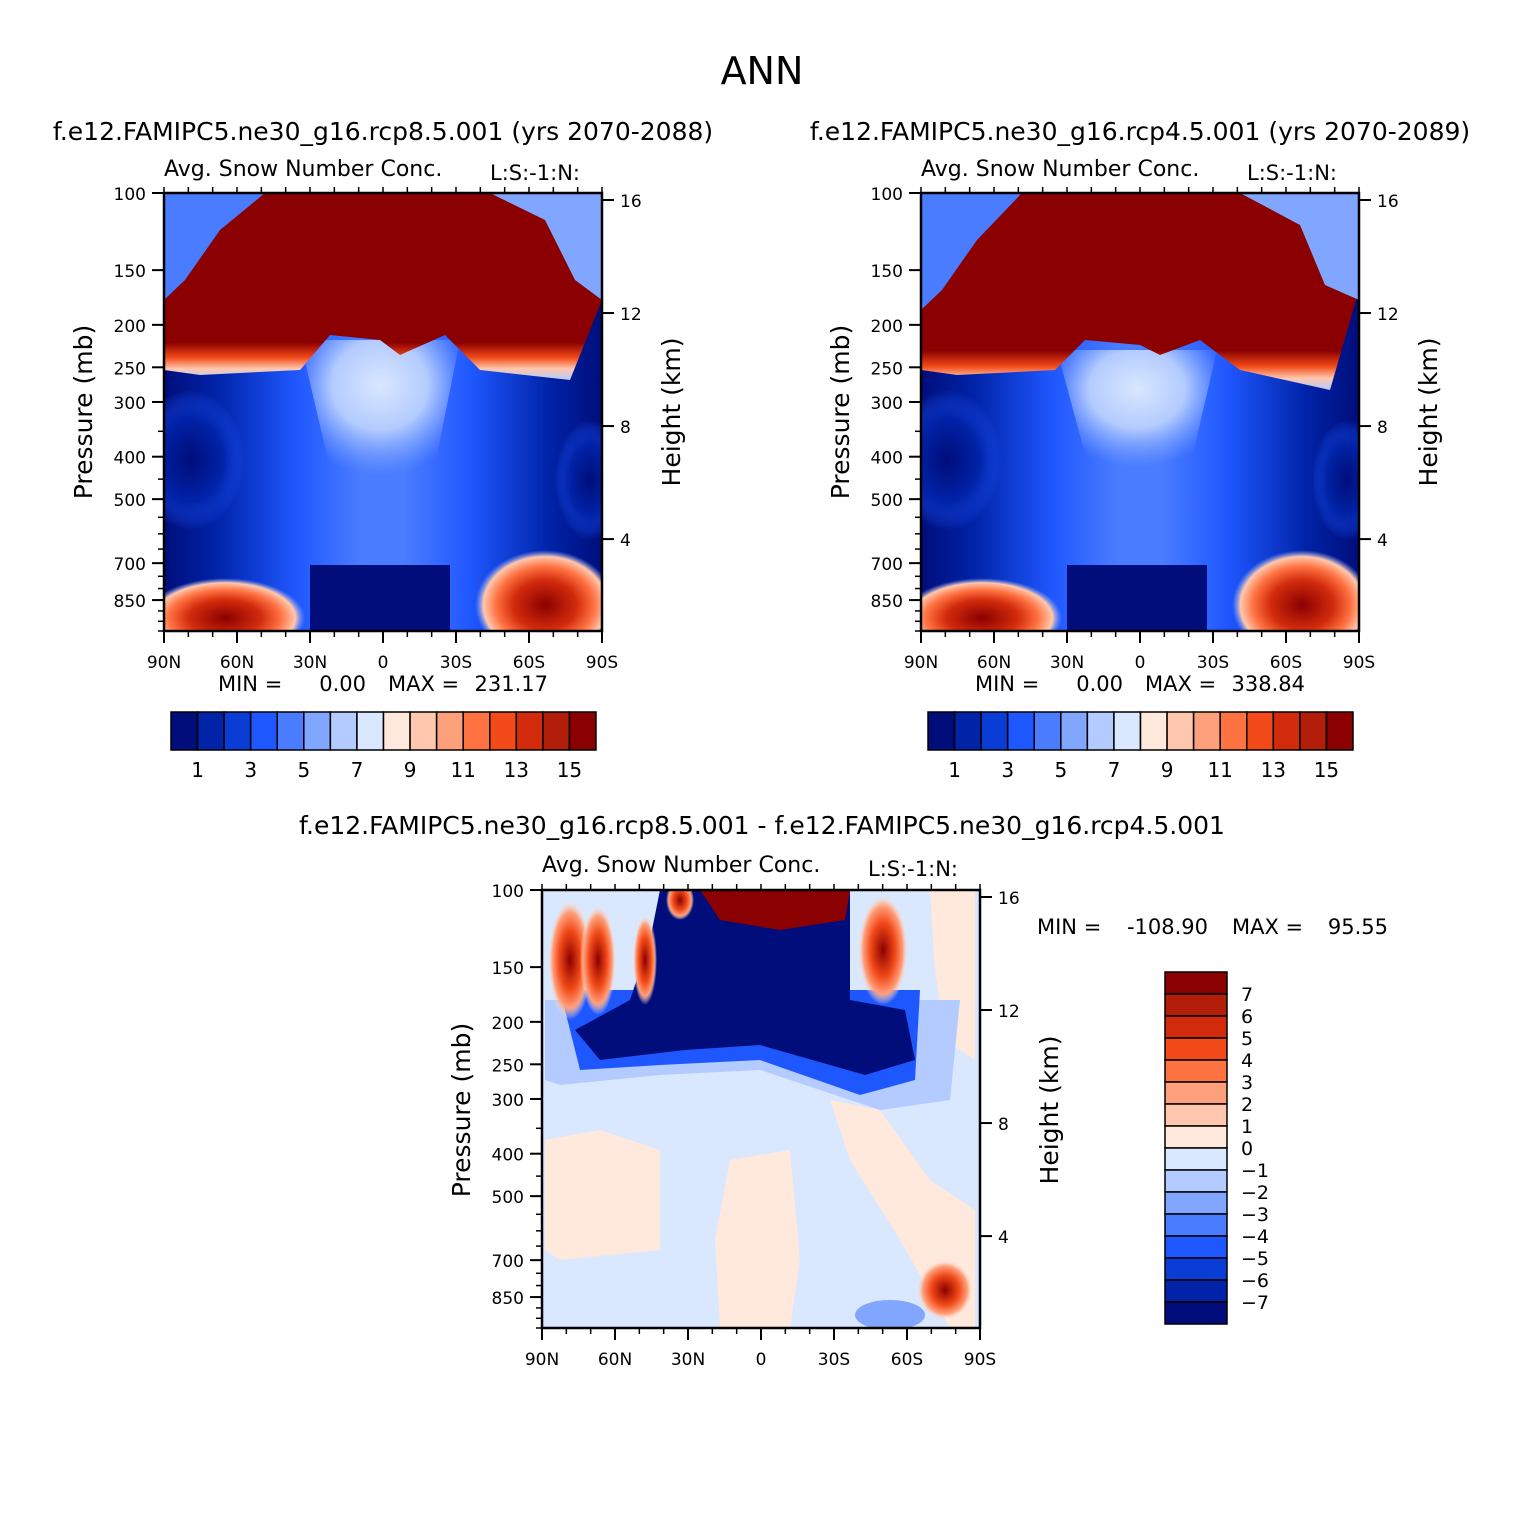  I want to click on max-value: 231.17, so click(511, 684).